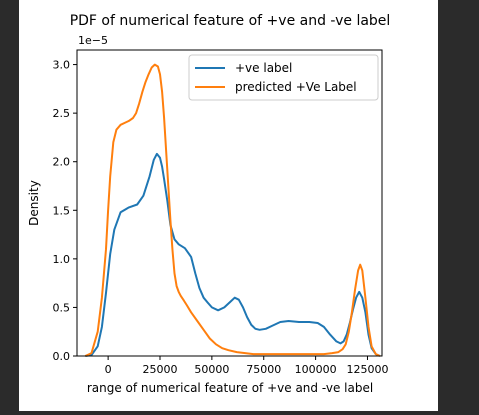 The image size is (479, 415). What do you see at coordinates (263, 68) in the screenshot?
I see `legend-label-ve-label: +ve label` at bounding box center [263, 68].